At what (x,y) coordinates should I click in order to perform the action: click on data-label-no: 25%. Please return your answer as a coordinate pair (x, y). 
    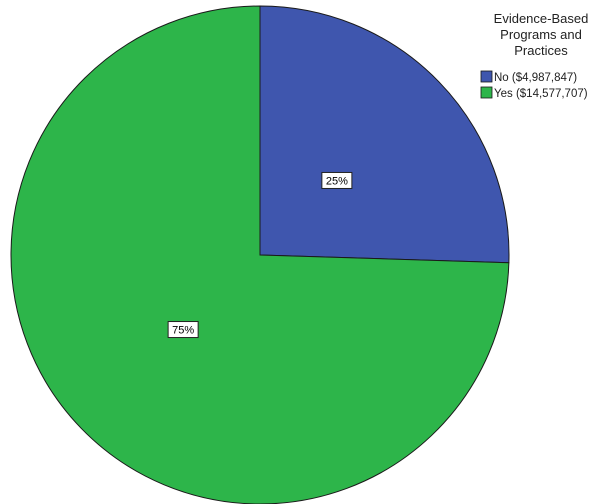
    Looking at the image, I should click on (337, 180).